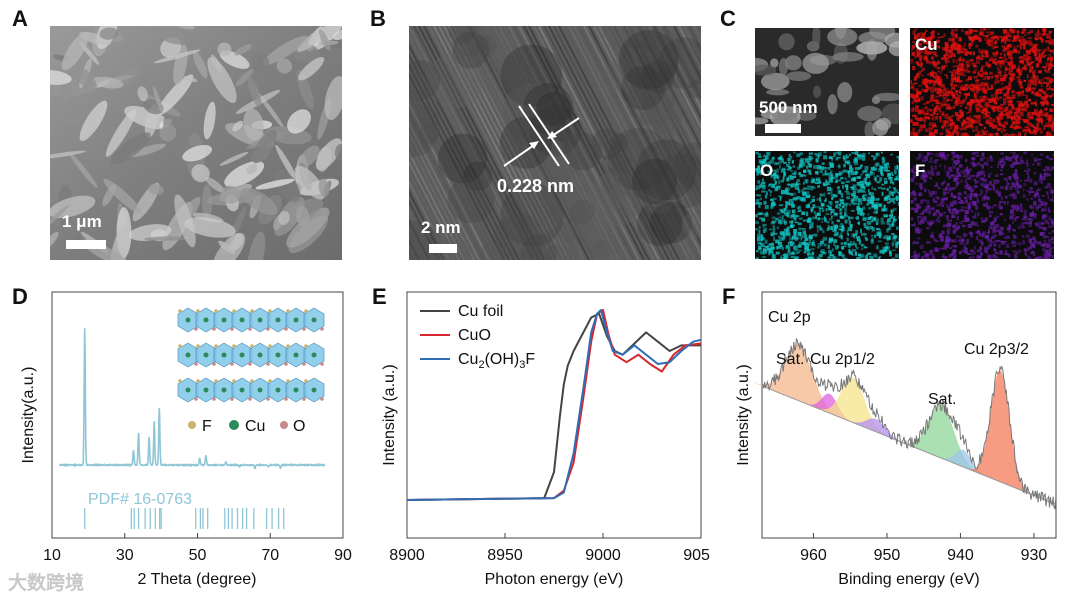 The image size is (1067, 603). I want to click on xanes-legend-label: Cu2(OH)3F, so click(496, 361).